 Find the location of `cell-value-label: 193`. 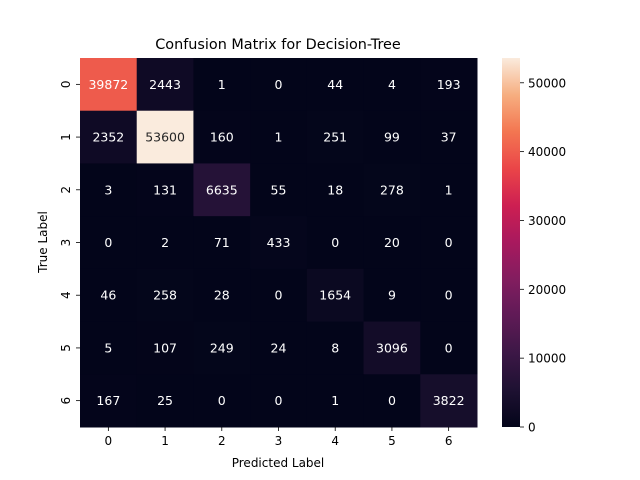

cell-value-label: 193 is located at coordinates (449, 84).